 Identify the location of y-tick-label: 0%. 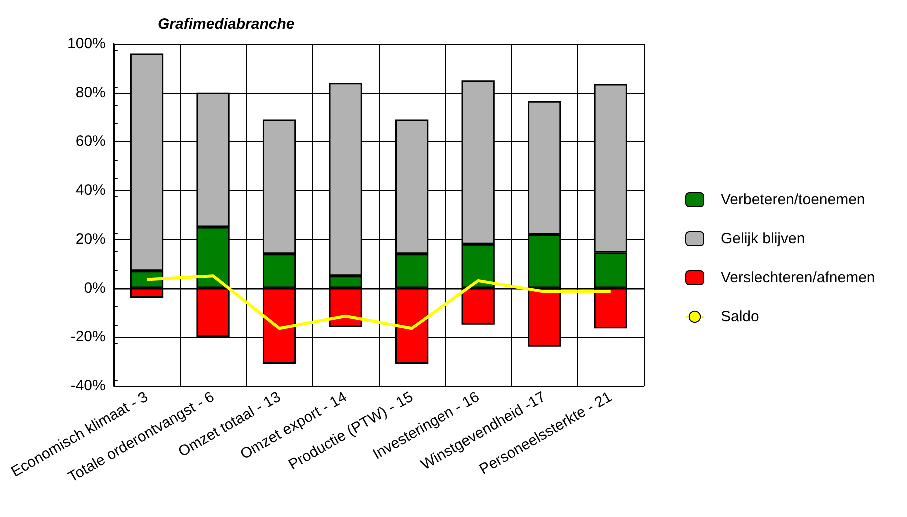
(95, 288).